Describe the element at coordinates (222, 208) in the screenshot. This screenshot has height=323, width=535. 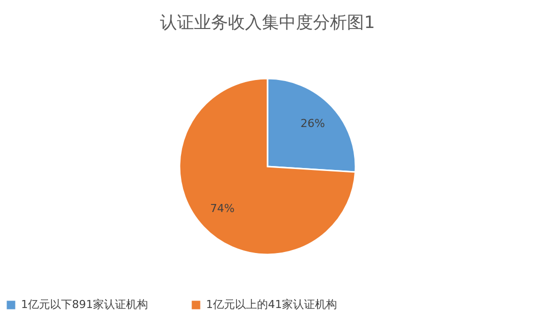
I see `data-label: 74%` at that location.